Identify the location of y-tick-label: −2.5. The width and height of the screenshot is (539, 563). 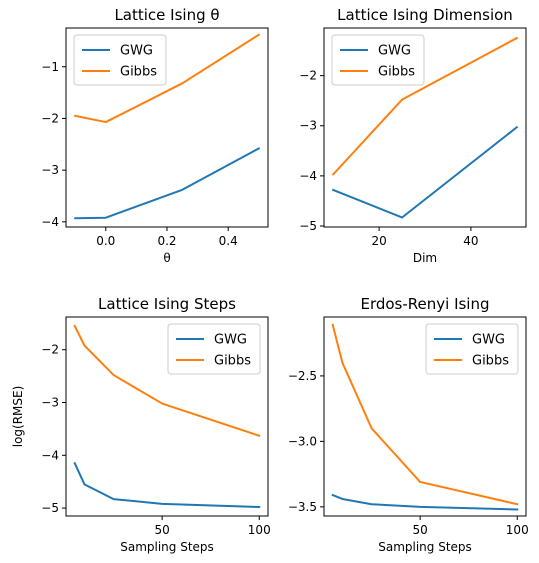
(302, 376).